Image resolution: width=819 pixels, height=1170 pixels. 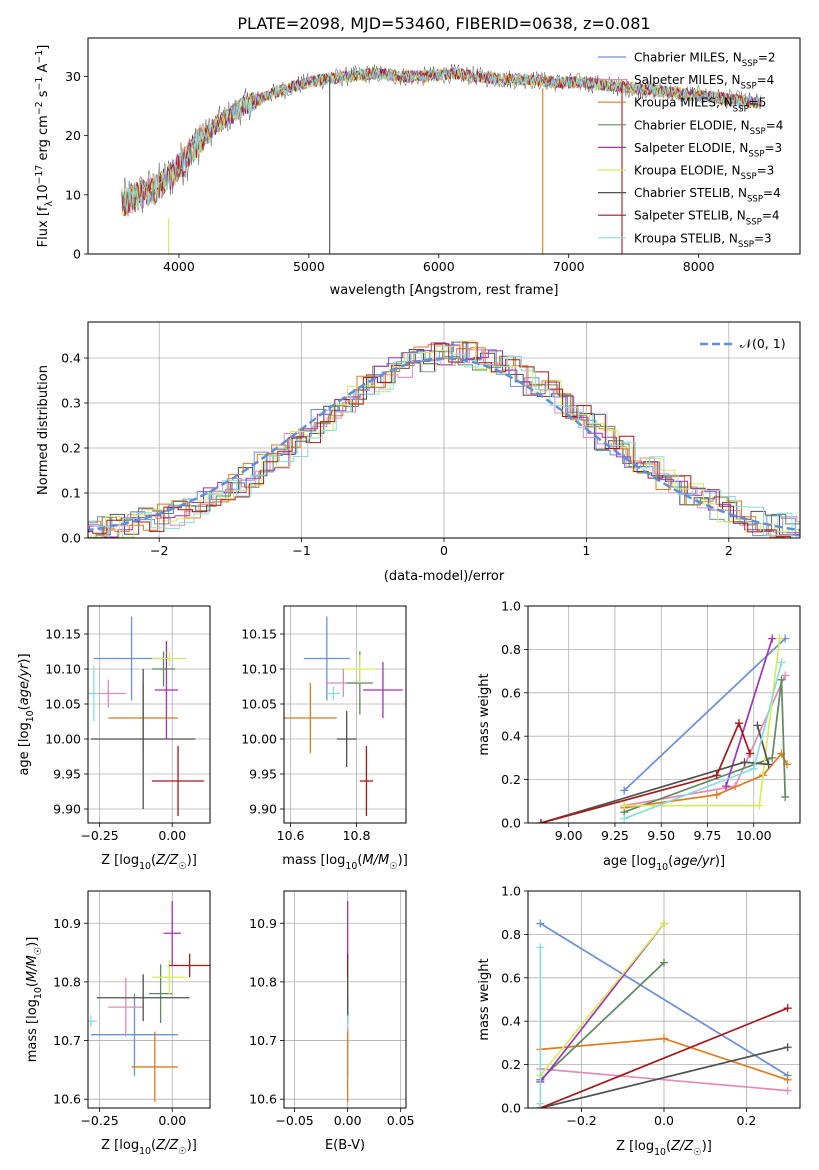 What do you see at coordinates (263, 1099) in the screenshot?
I see `y-tick-label: 10.6` at bounding box center [263, 1099].